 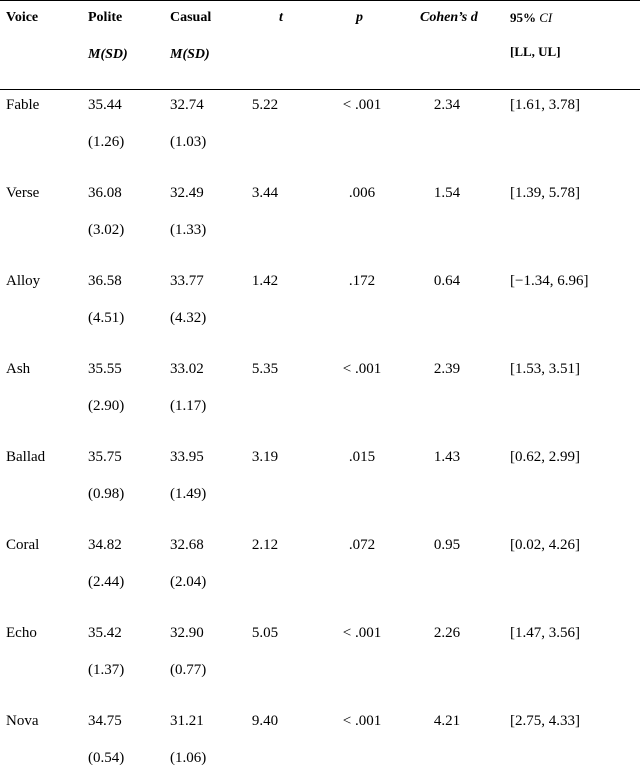 What do you see at coordinates (447, 193) in the screenshot?
I see `cell-cohens-d: 1.54` at bounding box center [447, 193].